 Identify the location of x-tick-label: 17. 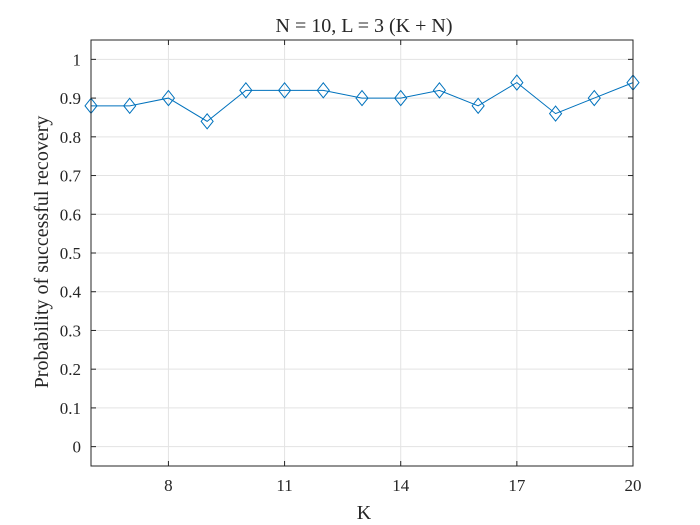
(517, 485).